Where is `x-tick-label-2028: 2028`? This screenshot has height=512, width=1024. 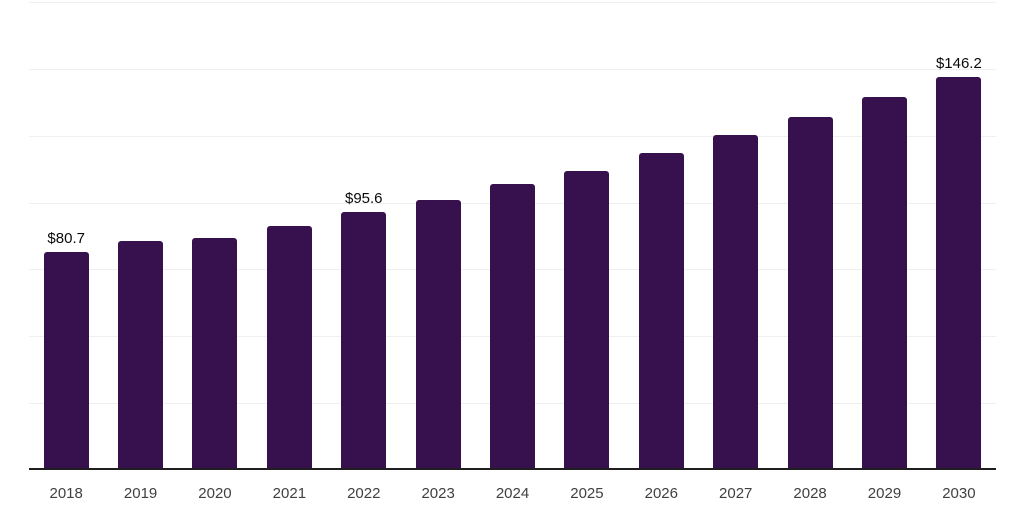
x-tick-label-2028: 2028 is located at coordinates (810, 493).